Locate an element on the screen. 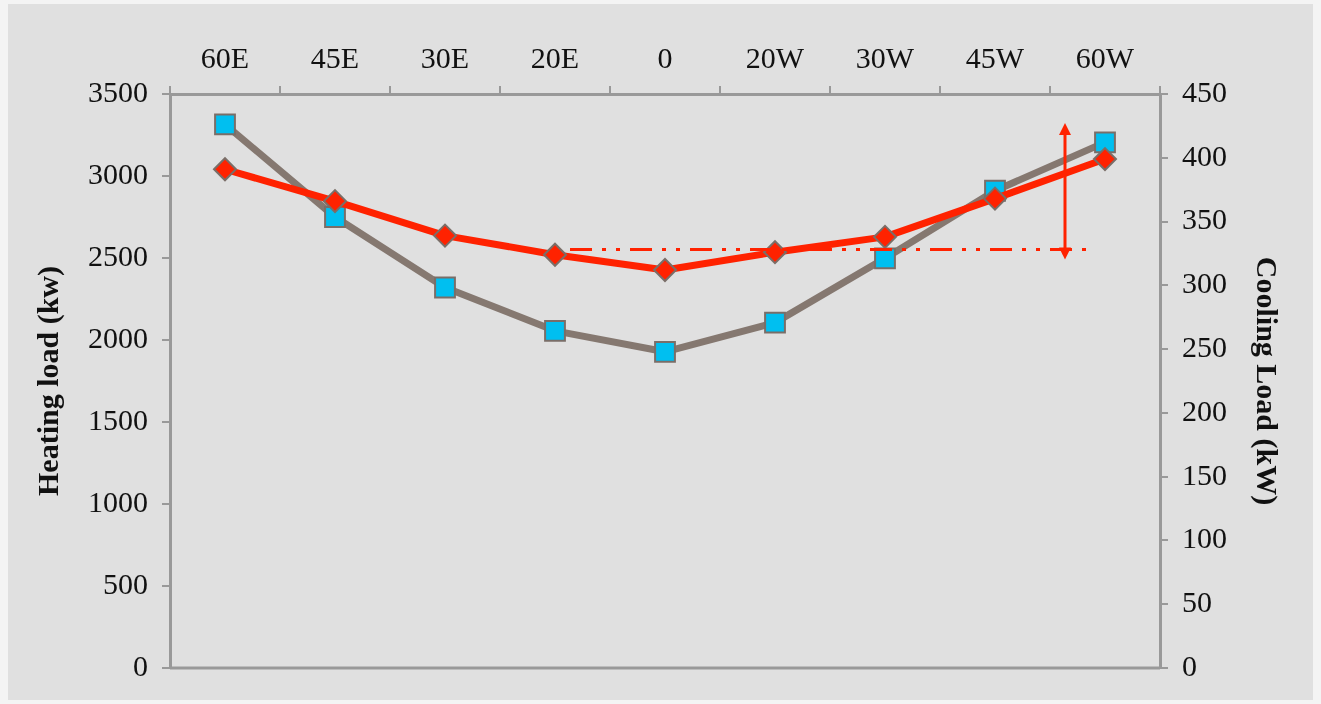 This screenshot has width=1321, height=704. y2-tick-label: 50 is located at coordinates (1197, 602).